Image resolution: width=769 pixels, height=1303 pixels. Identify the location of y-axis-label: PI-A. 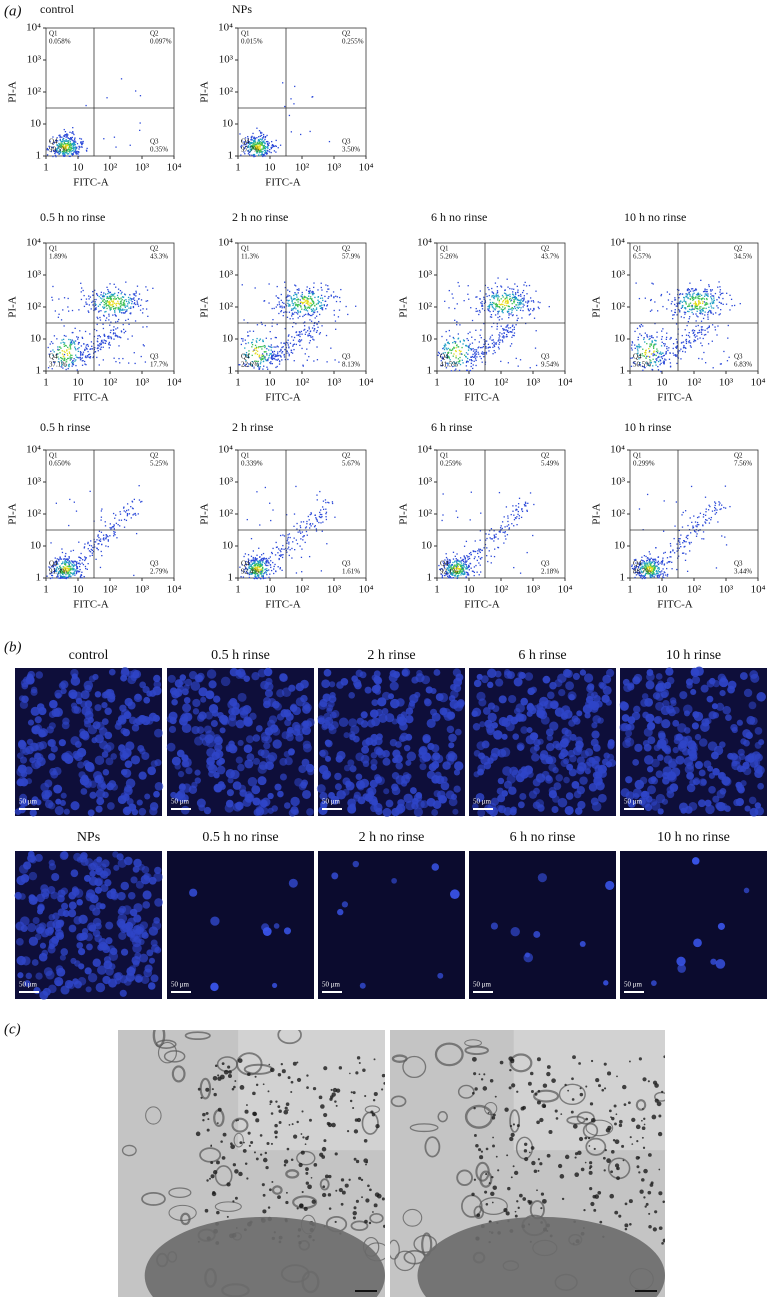
(205, 306).